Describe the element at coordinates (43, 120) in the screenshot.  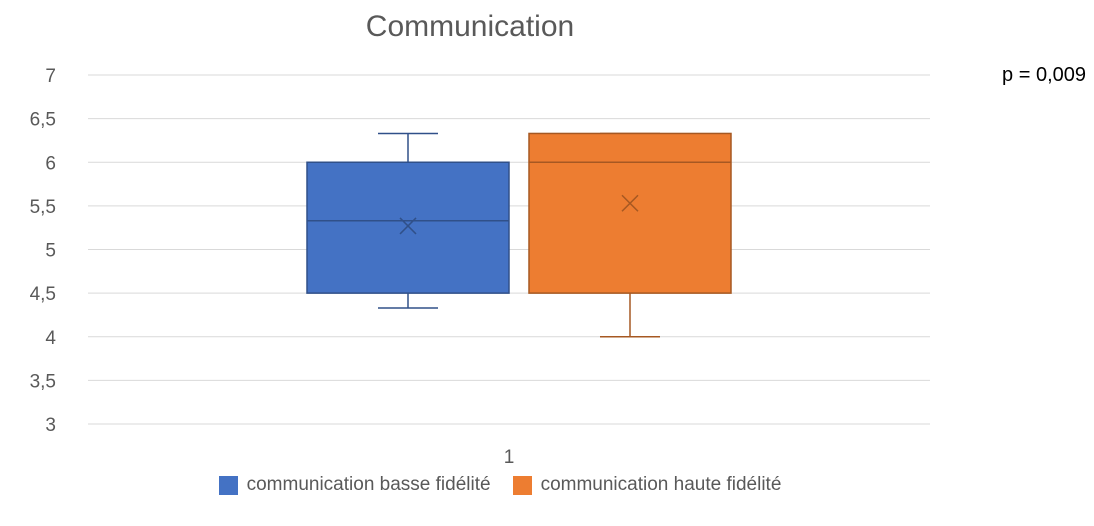
I see `y-tick-label: 6,5` at that location.